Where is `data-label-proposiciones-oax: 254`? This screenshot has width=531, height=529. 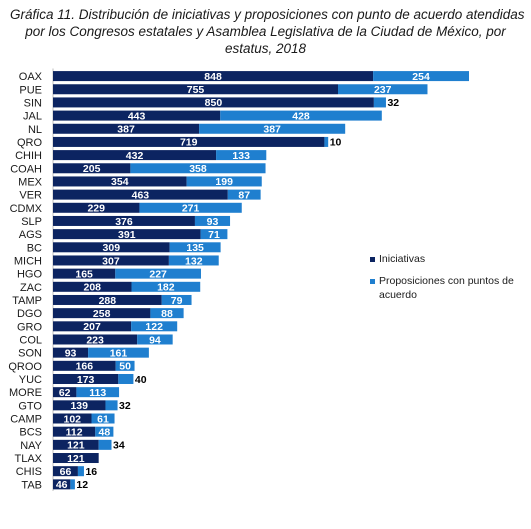
data-label-proposiciones-oax: 254 is located at coordinates (421, 77).